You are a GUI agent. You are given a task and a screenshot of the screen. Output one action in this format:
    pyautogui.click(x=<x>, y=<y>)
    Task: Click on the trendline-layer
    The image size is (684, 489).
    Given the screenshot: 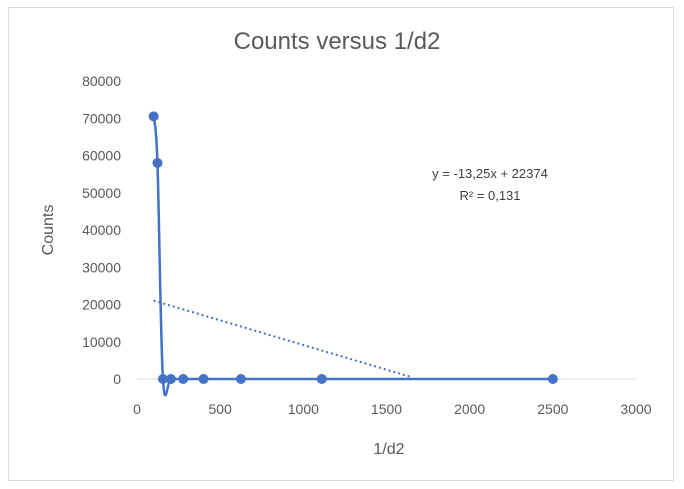 What is the action you would take?
    pyautogui.click(x=282, y=338)
    